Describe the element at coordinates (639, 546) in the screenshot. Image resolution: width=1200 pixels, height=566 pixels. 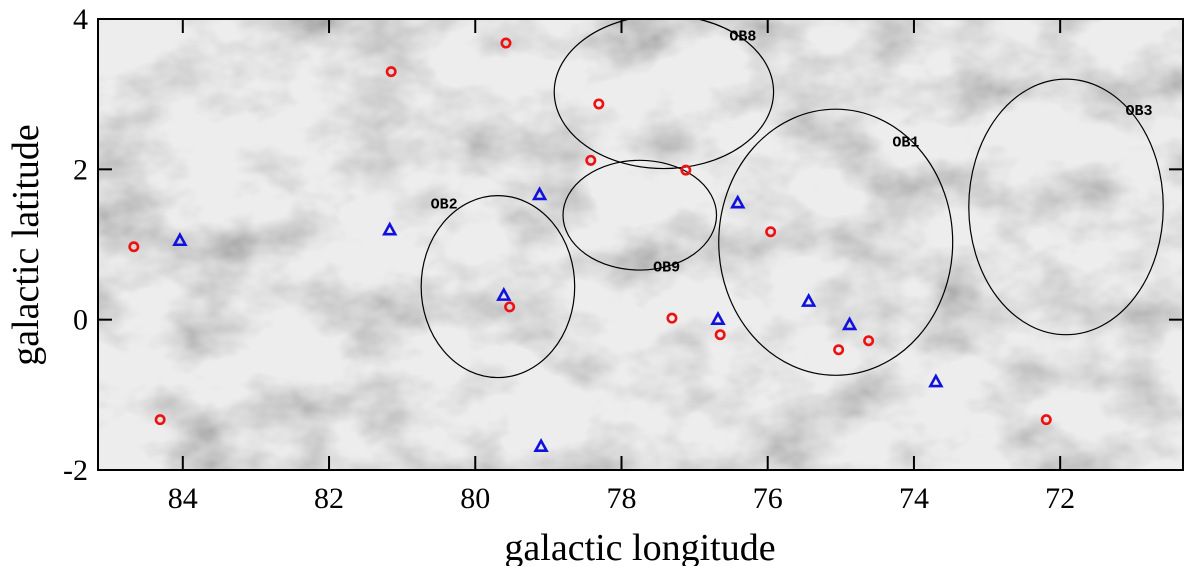
I see `x-axis-label: galactic longitude` at that location.